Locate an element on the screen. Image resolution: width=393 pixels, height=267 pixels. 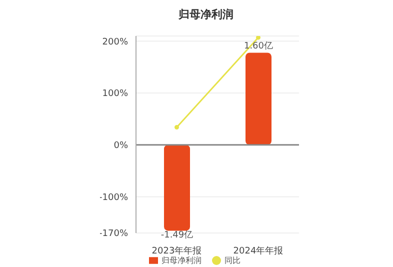
y-tick-label: 100% is located at coordinates (115, 94).